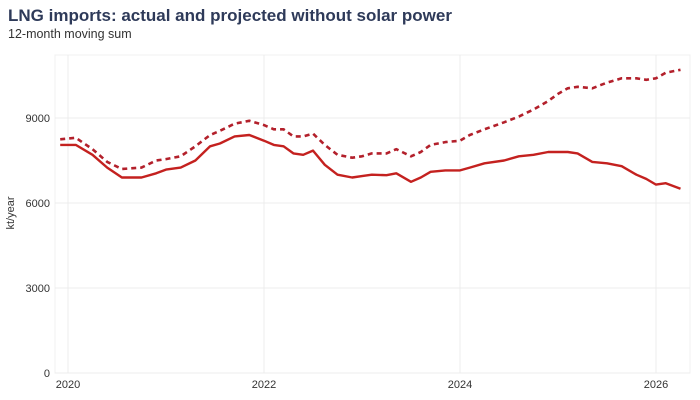 Image resolution: width=700 pixels, height=400 pixels. Describe the element at coordinates (47, 374) in the screenshot. I see `y-tick-label: 0` at that location.